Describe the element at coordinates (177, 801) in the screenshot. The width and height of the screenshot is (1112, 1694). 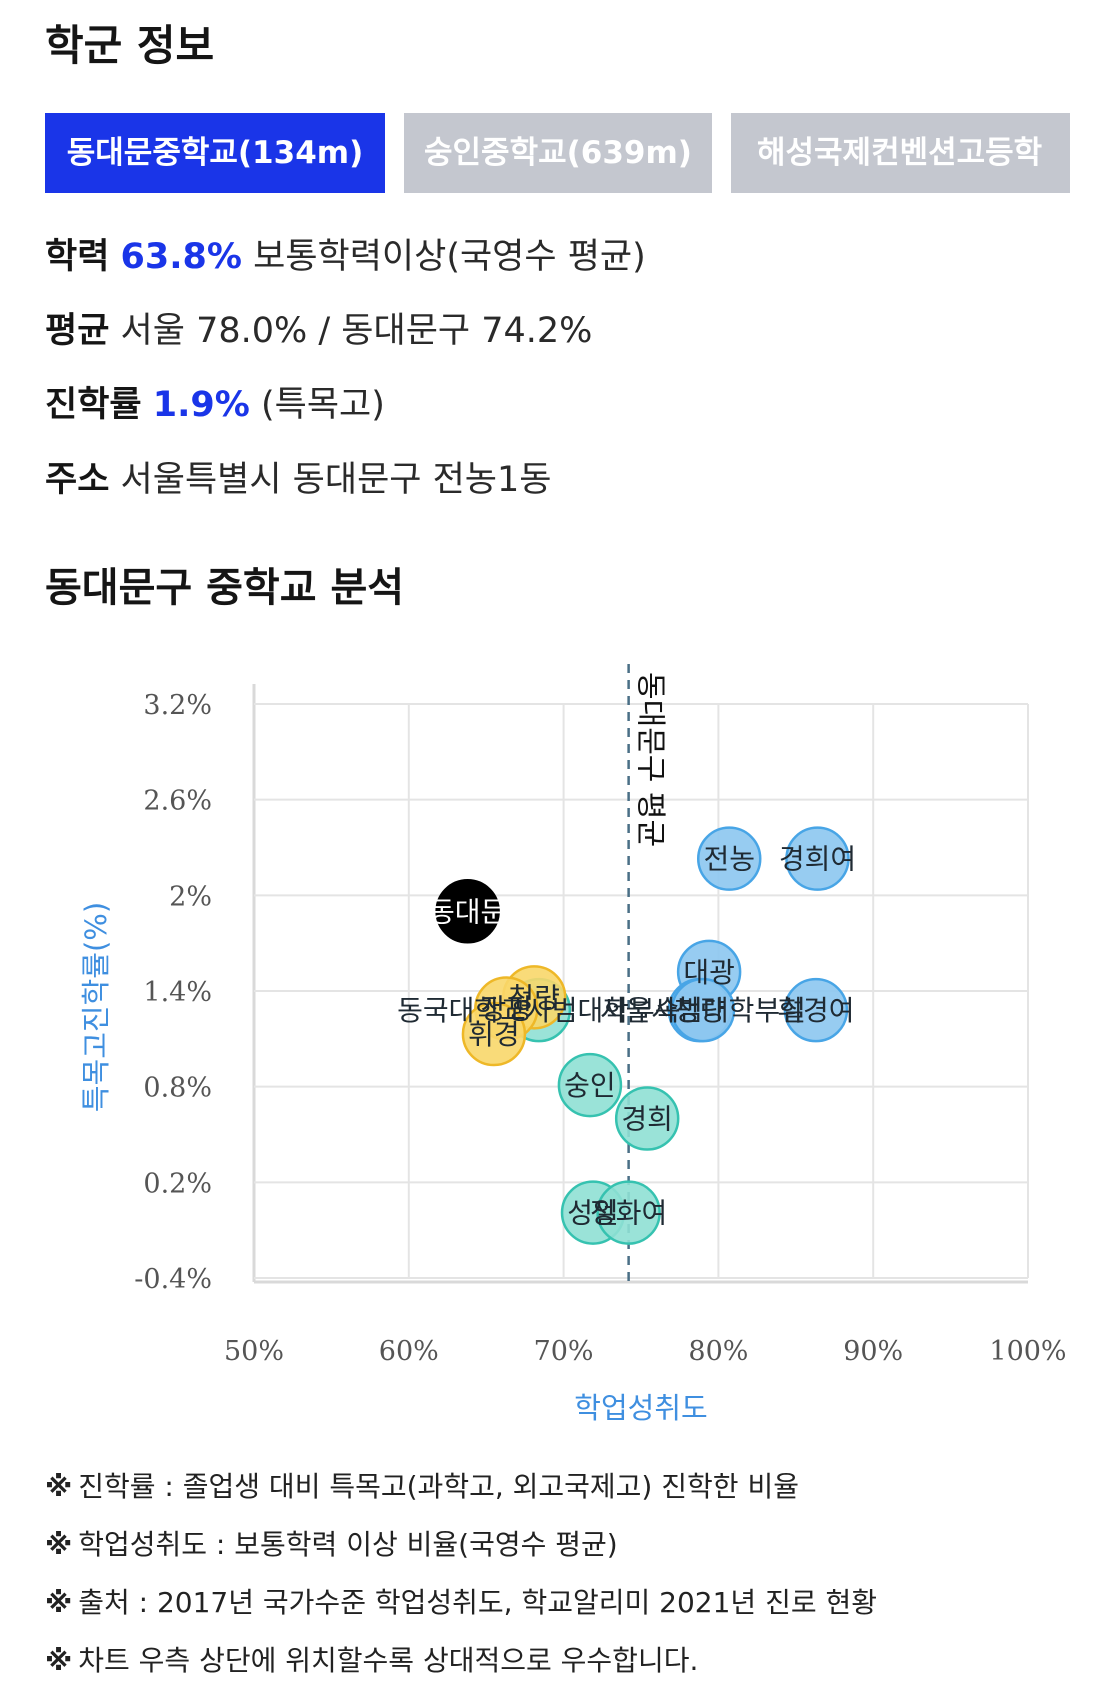
I see `y-tick-label: 2.6%` at that location.